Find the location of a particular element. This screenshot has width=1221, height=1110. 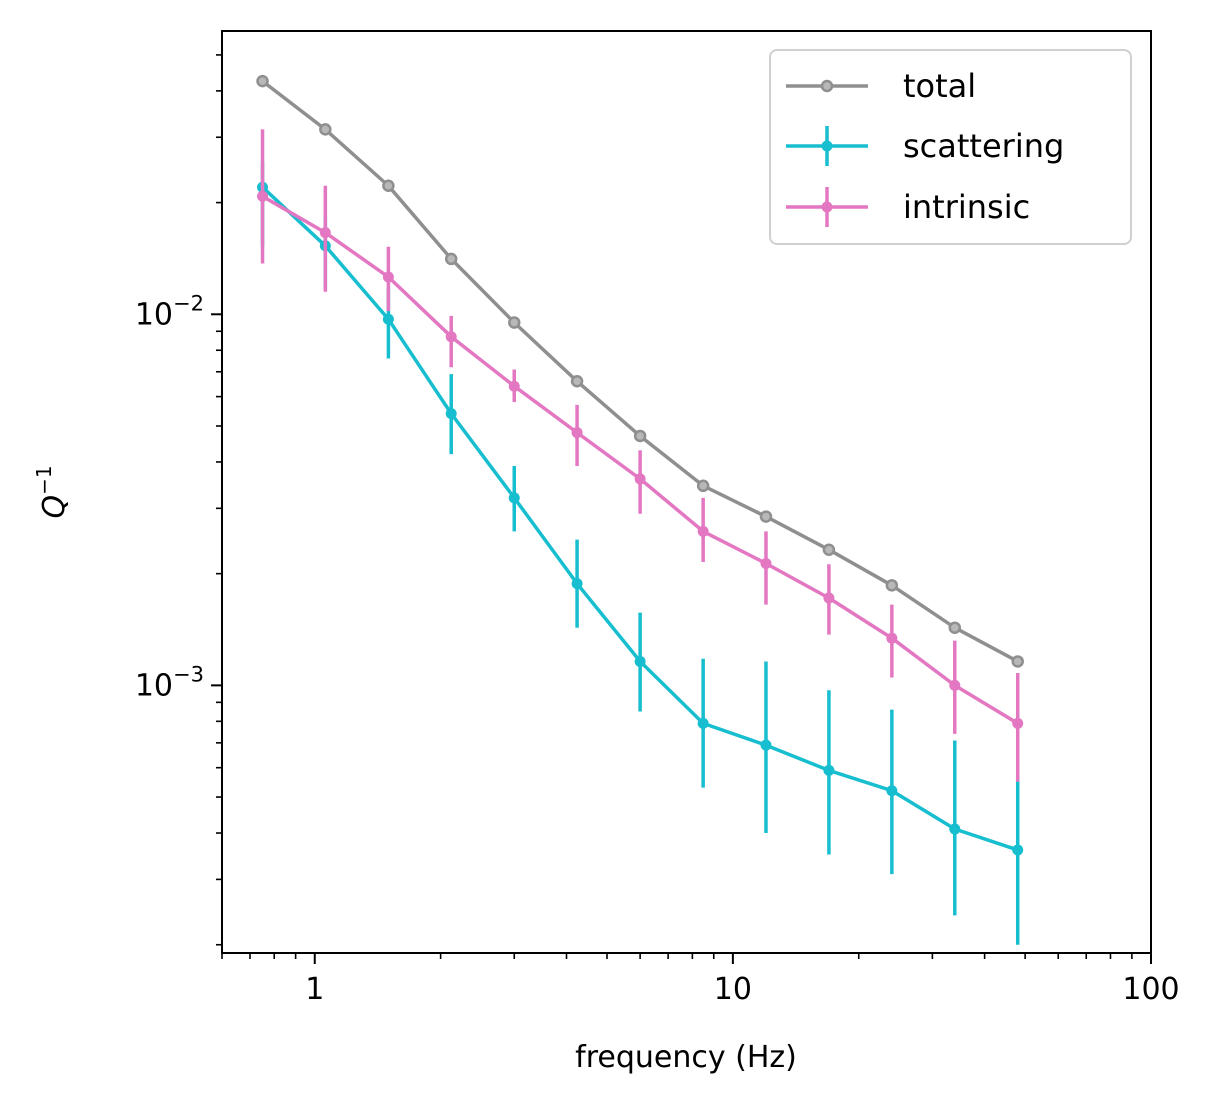

legend-label: intrinsic is located at coordinates (966, 207).